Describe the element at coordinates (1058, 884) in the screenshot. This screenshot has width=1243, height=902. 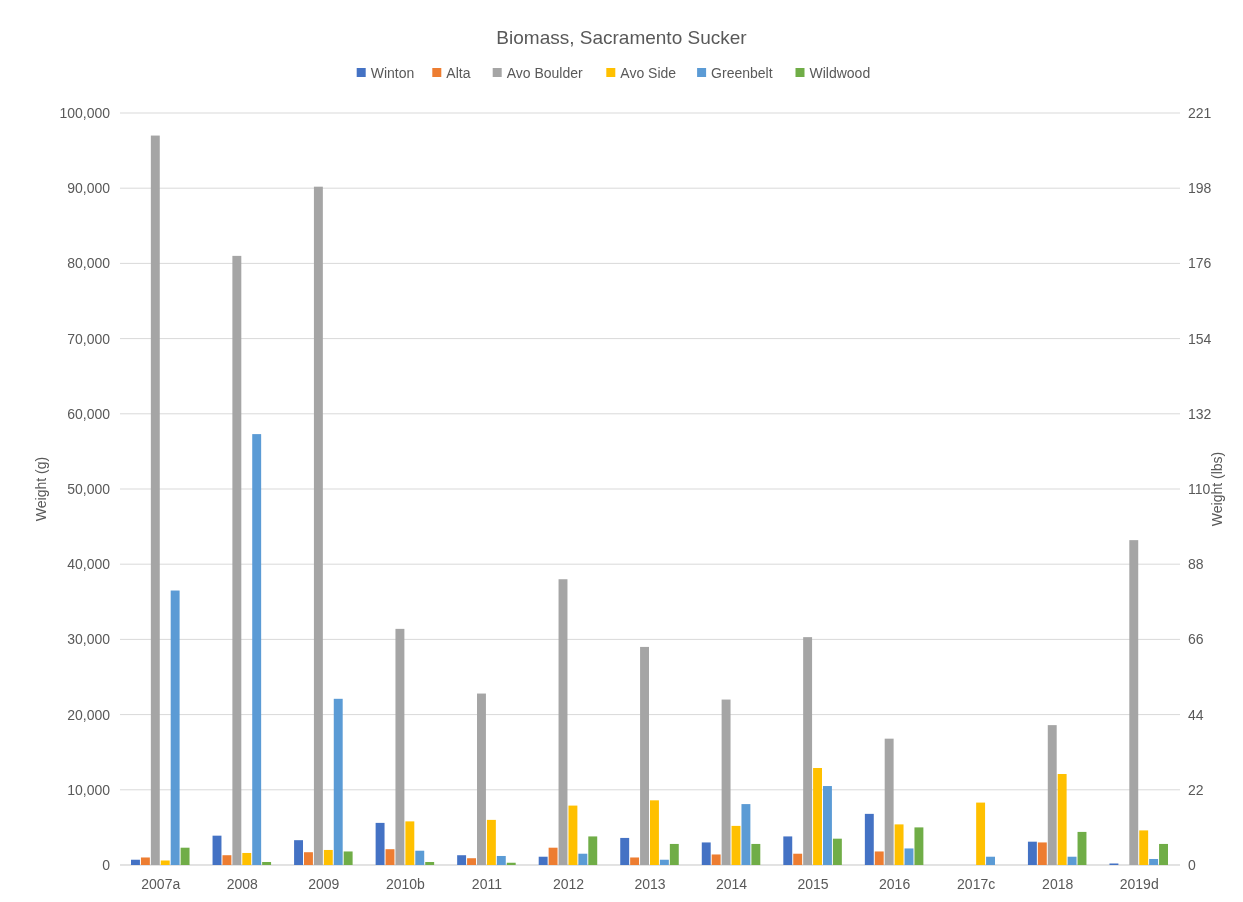
I see `x-tick-label: 2018` at that location.